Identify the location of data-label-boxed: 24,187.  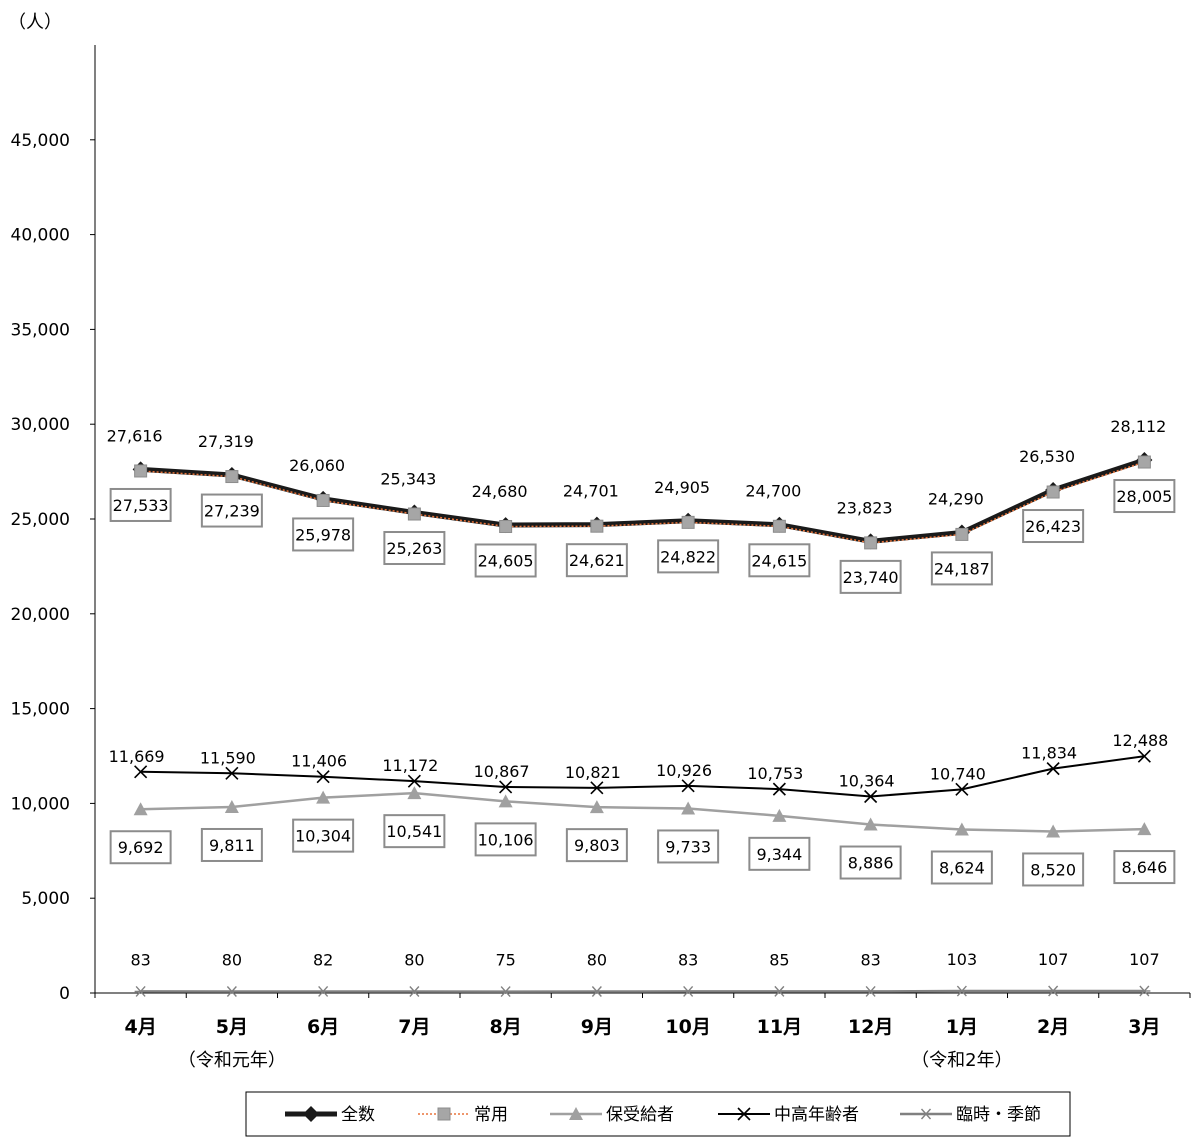
(961, 568).